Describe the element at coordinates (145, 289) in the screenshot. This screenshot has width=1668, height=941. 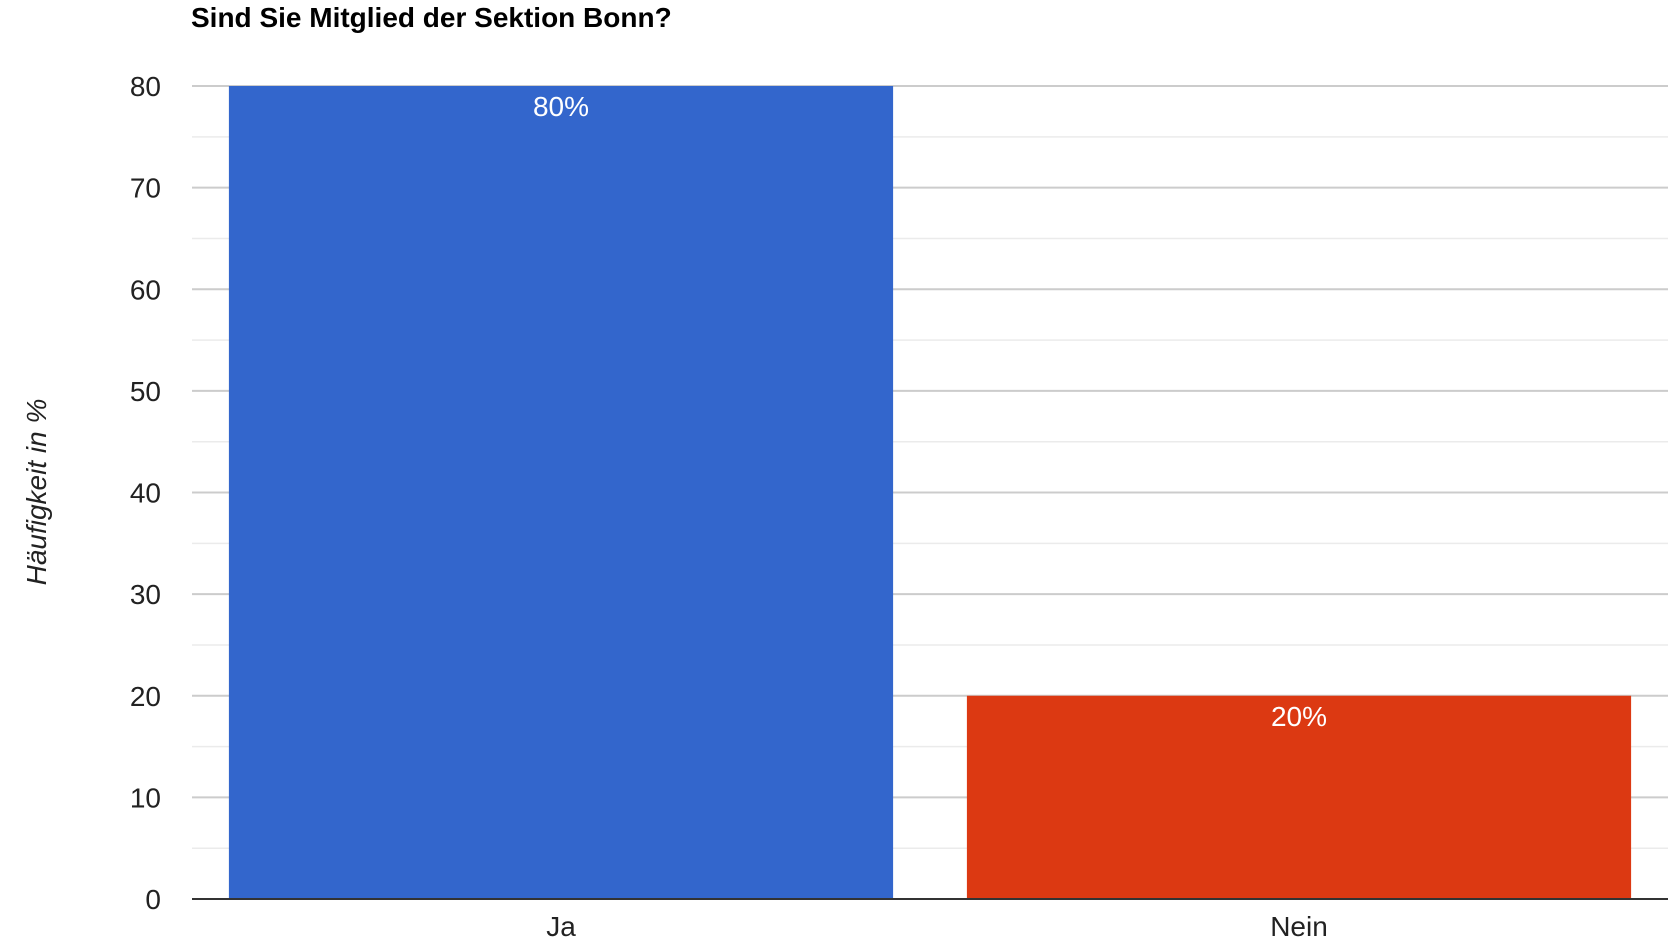
I see `y-tick-label: 60` at that location.